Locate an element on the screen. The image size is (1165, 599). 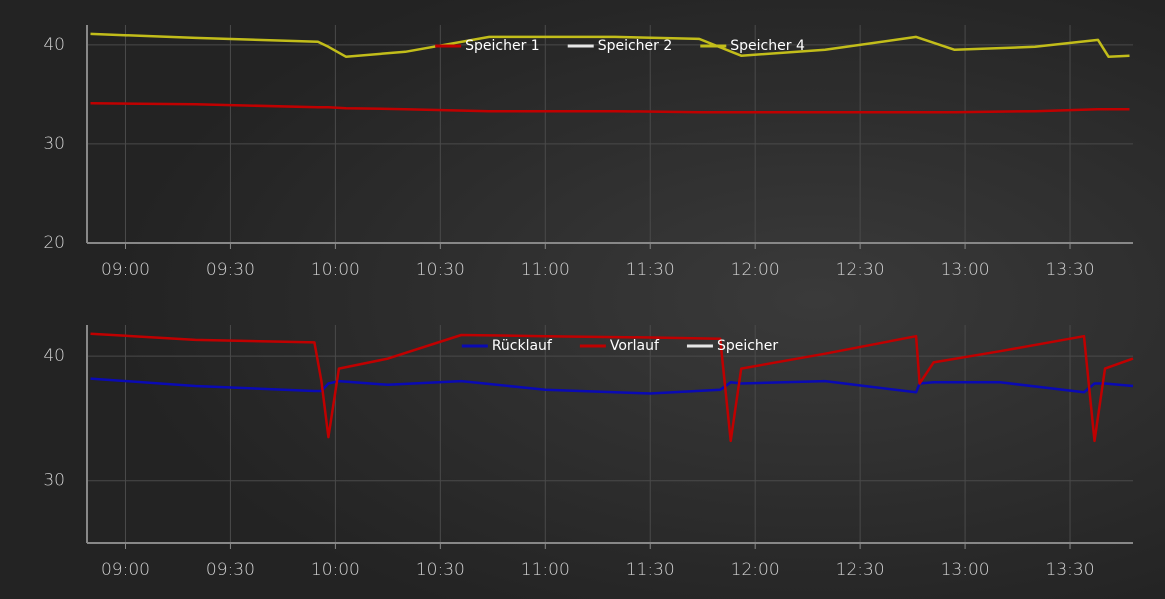
legend-label: Speicher 1 is located at coordinates (502, 46).